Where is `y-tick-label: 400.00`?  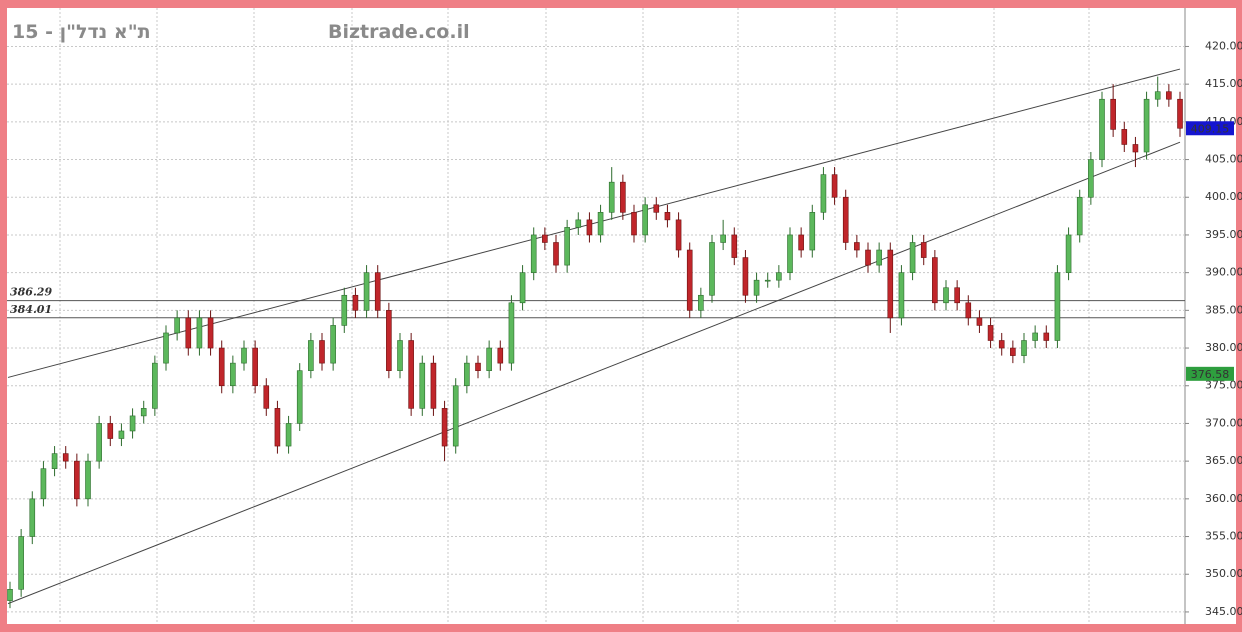
y-tick-label: 400.00 is located at coordinates (1223, 196).